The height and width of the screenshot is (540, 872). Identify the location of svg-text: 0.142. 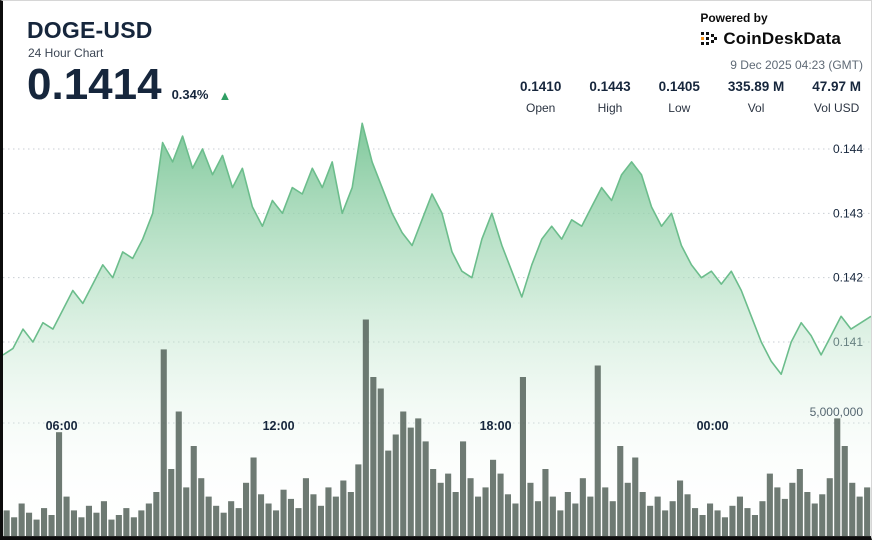
(848, 278).